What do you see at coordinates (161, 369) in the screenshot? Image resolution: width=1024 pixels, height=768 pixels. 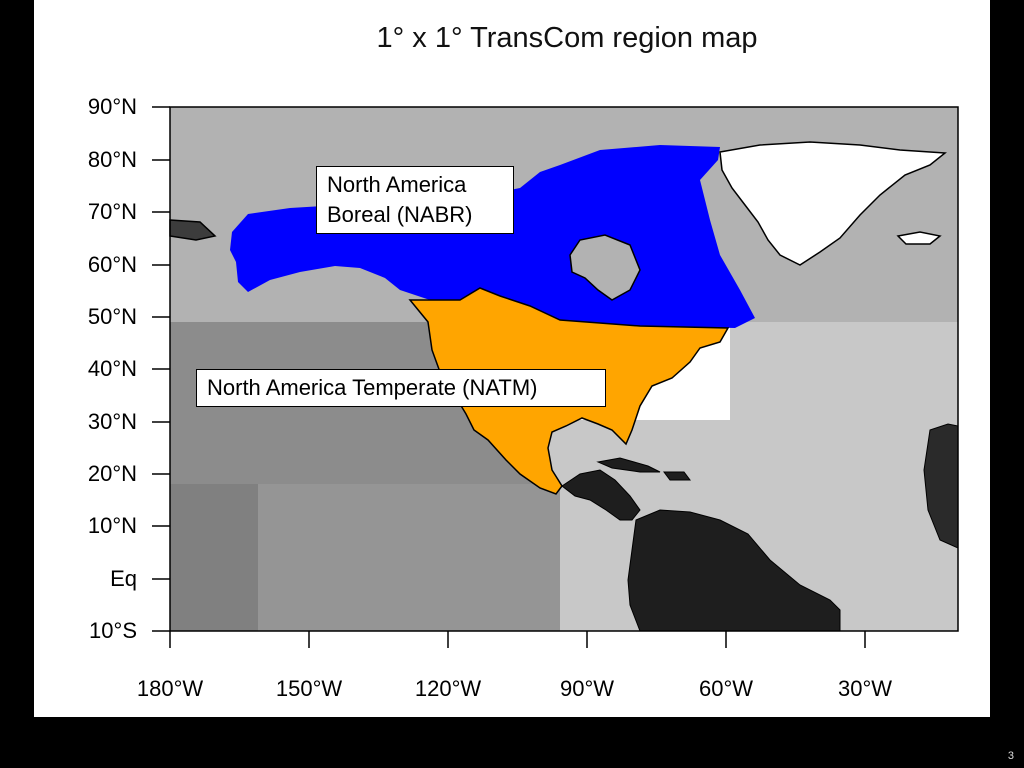 I see `lat-tick-marks` at bounding box center [161, 369].